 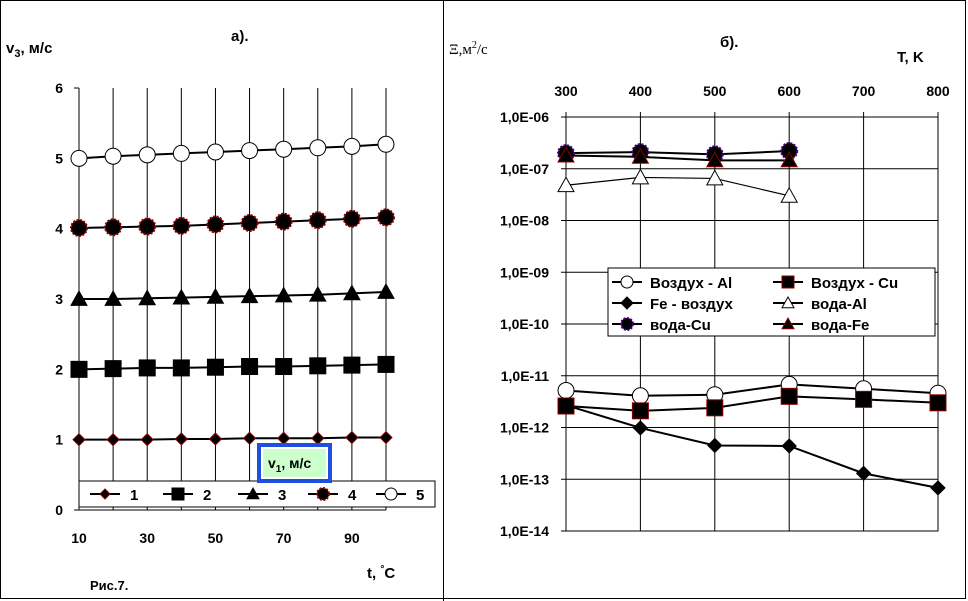 What do you see at coordinates (59, 369) in the screenshot?
I see `left-y-tick-label: 2` at bounding box center [59, 369].